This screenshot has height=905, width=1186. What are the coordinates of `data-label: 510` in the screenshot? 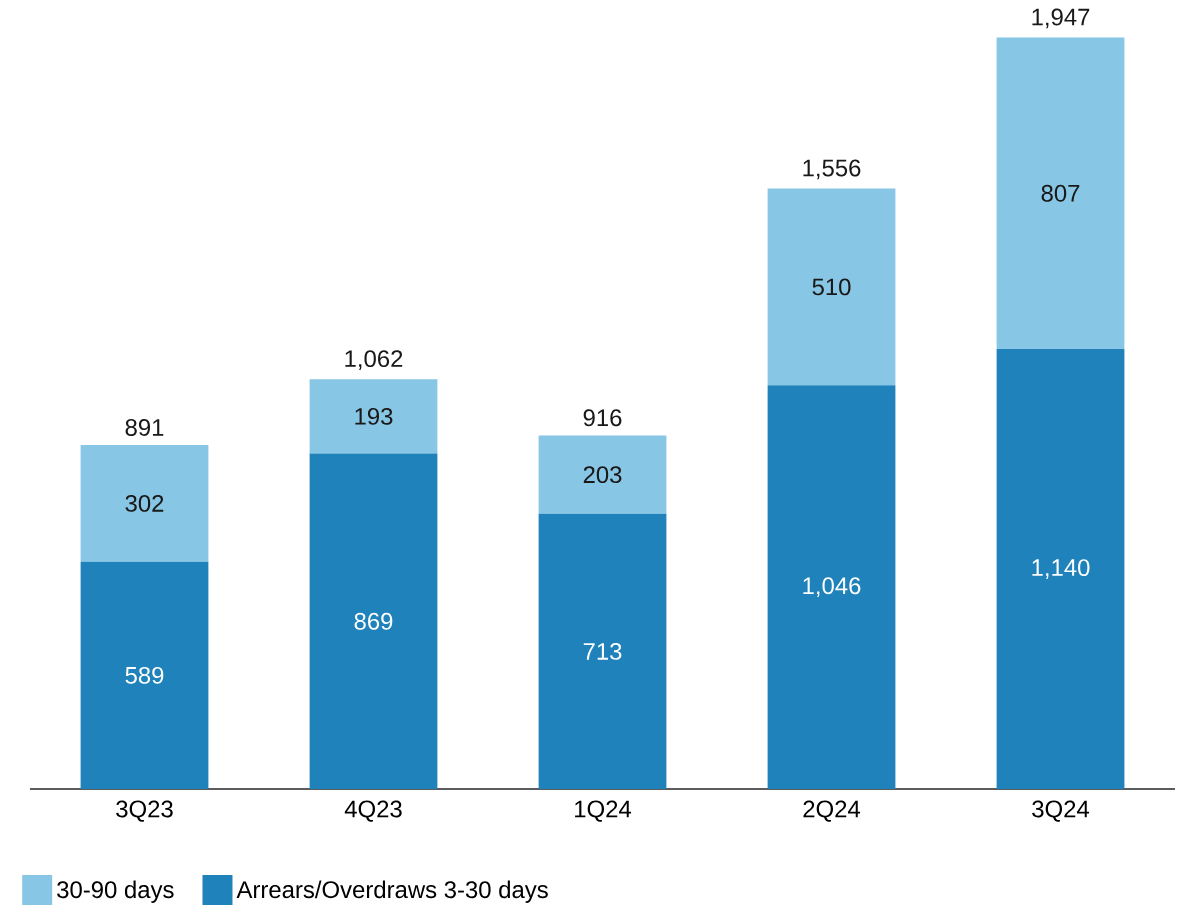 It's located at (831, 287).